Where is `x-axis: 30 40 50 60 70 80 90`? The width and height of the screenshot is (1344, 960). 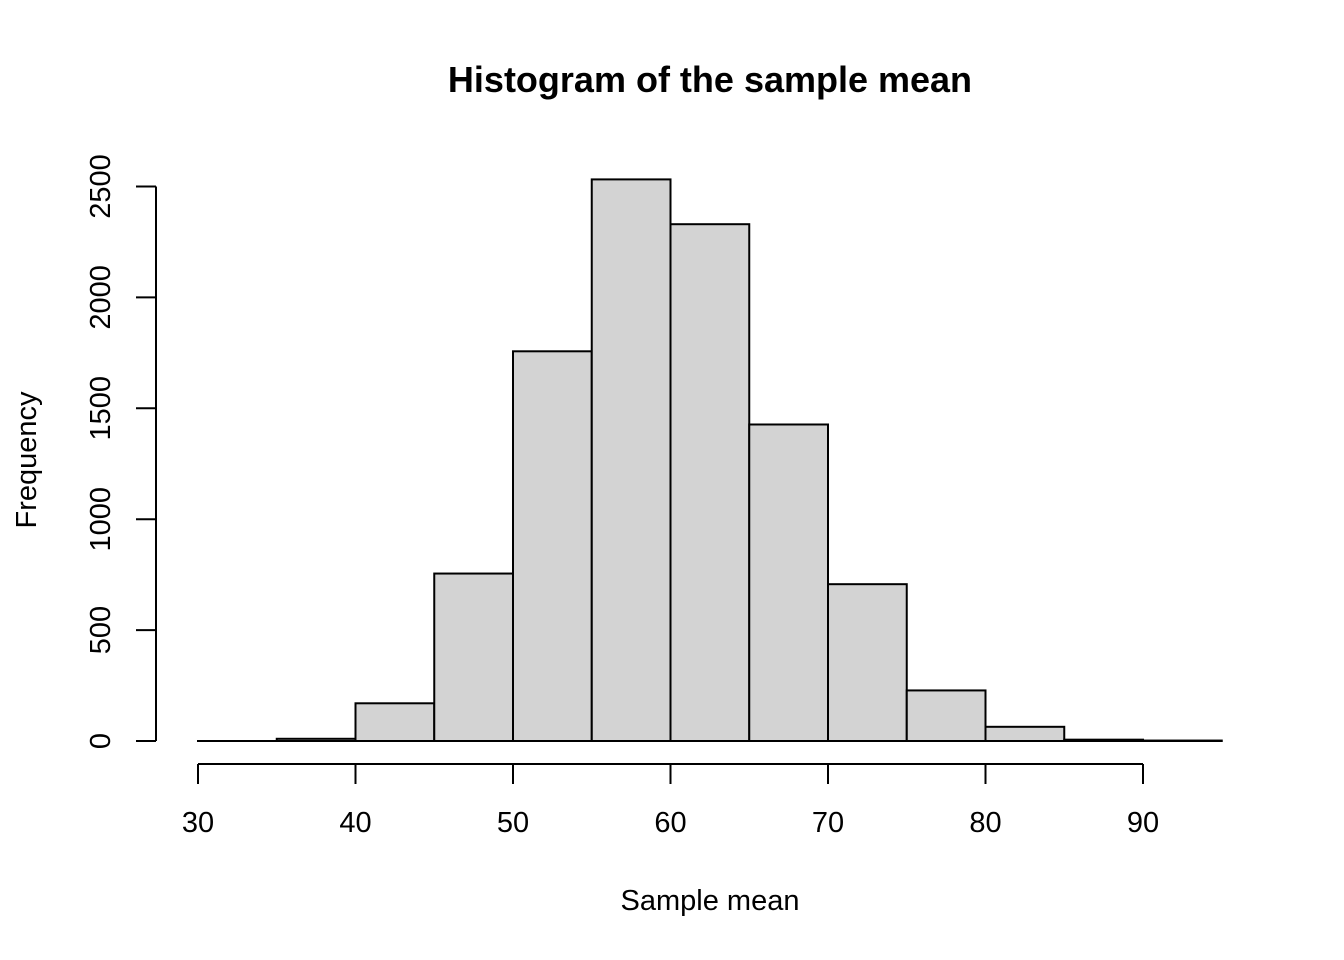 x-axis: 30 40 50 60 70 80 90 is located at coordinates (670, 801).